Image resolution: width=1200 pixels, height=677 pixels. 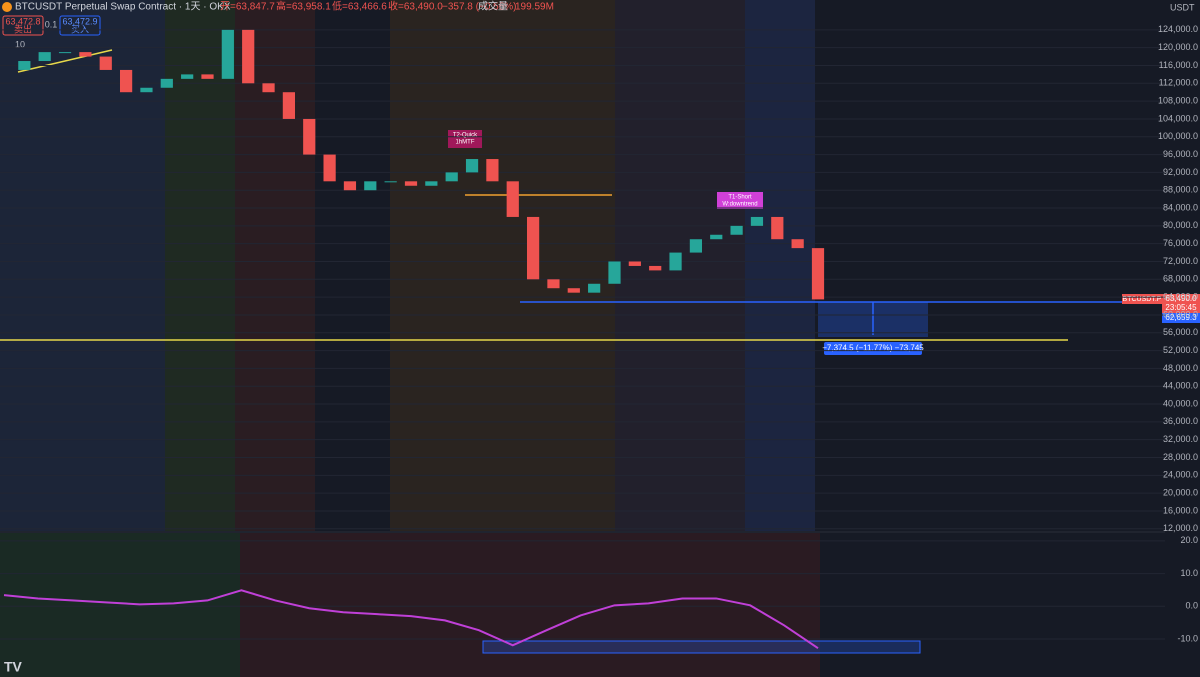 What do you see at coordinates (1180, 261) in the screenshot?
I see `y-tick-label: 72,000.0` at bounding box center [1180, 261].